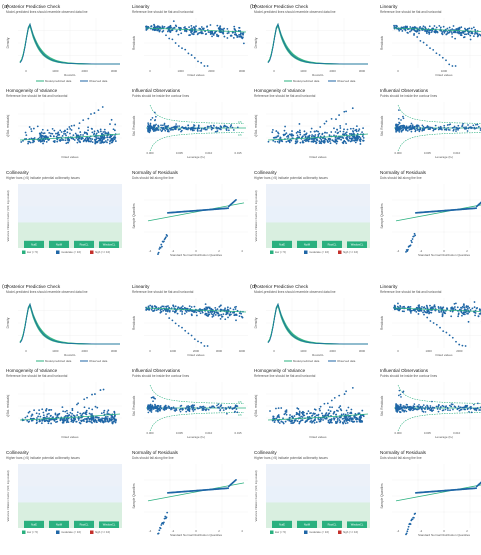  What do you see at coordinates (8, 405) in the screenshot?
I see `homog-ylabel: √|Std. residuals|` at bounding box center [8, 405].